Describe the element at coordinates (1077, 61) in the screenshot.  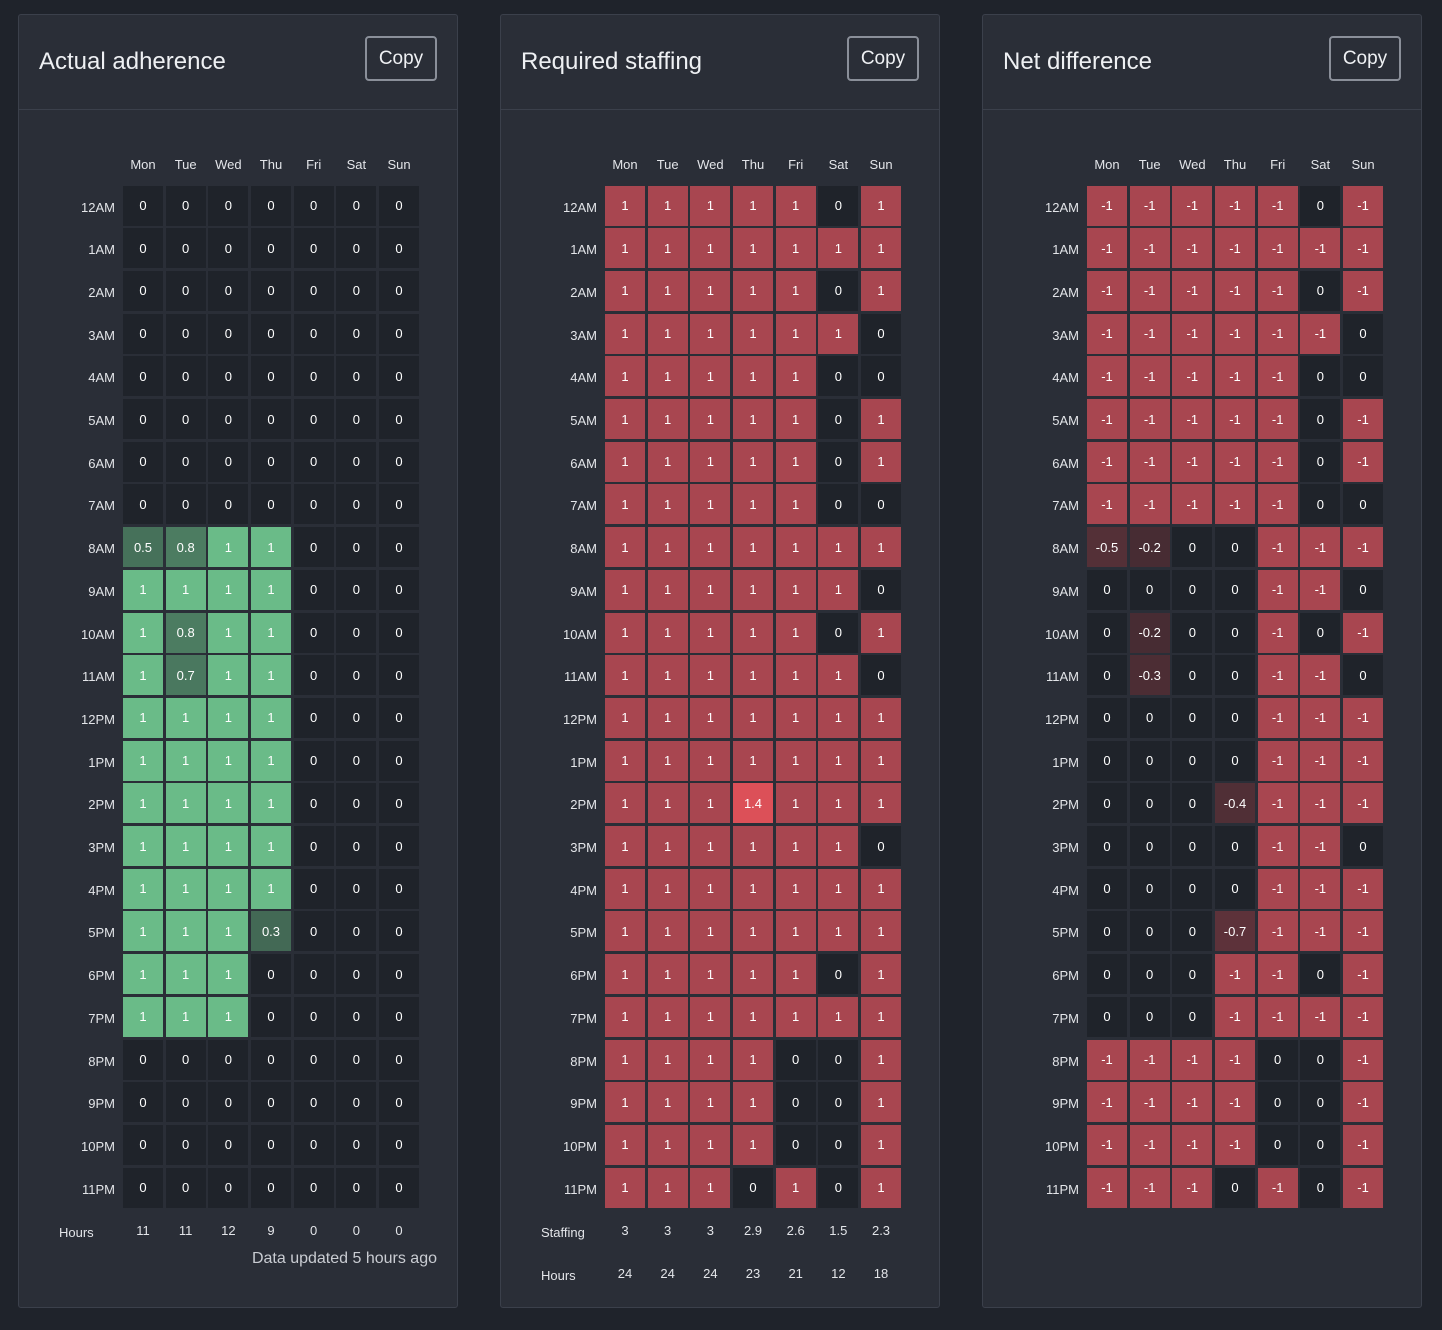
I see `panel-title: Net difference` at that location.